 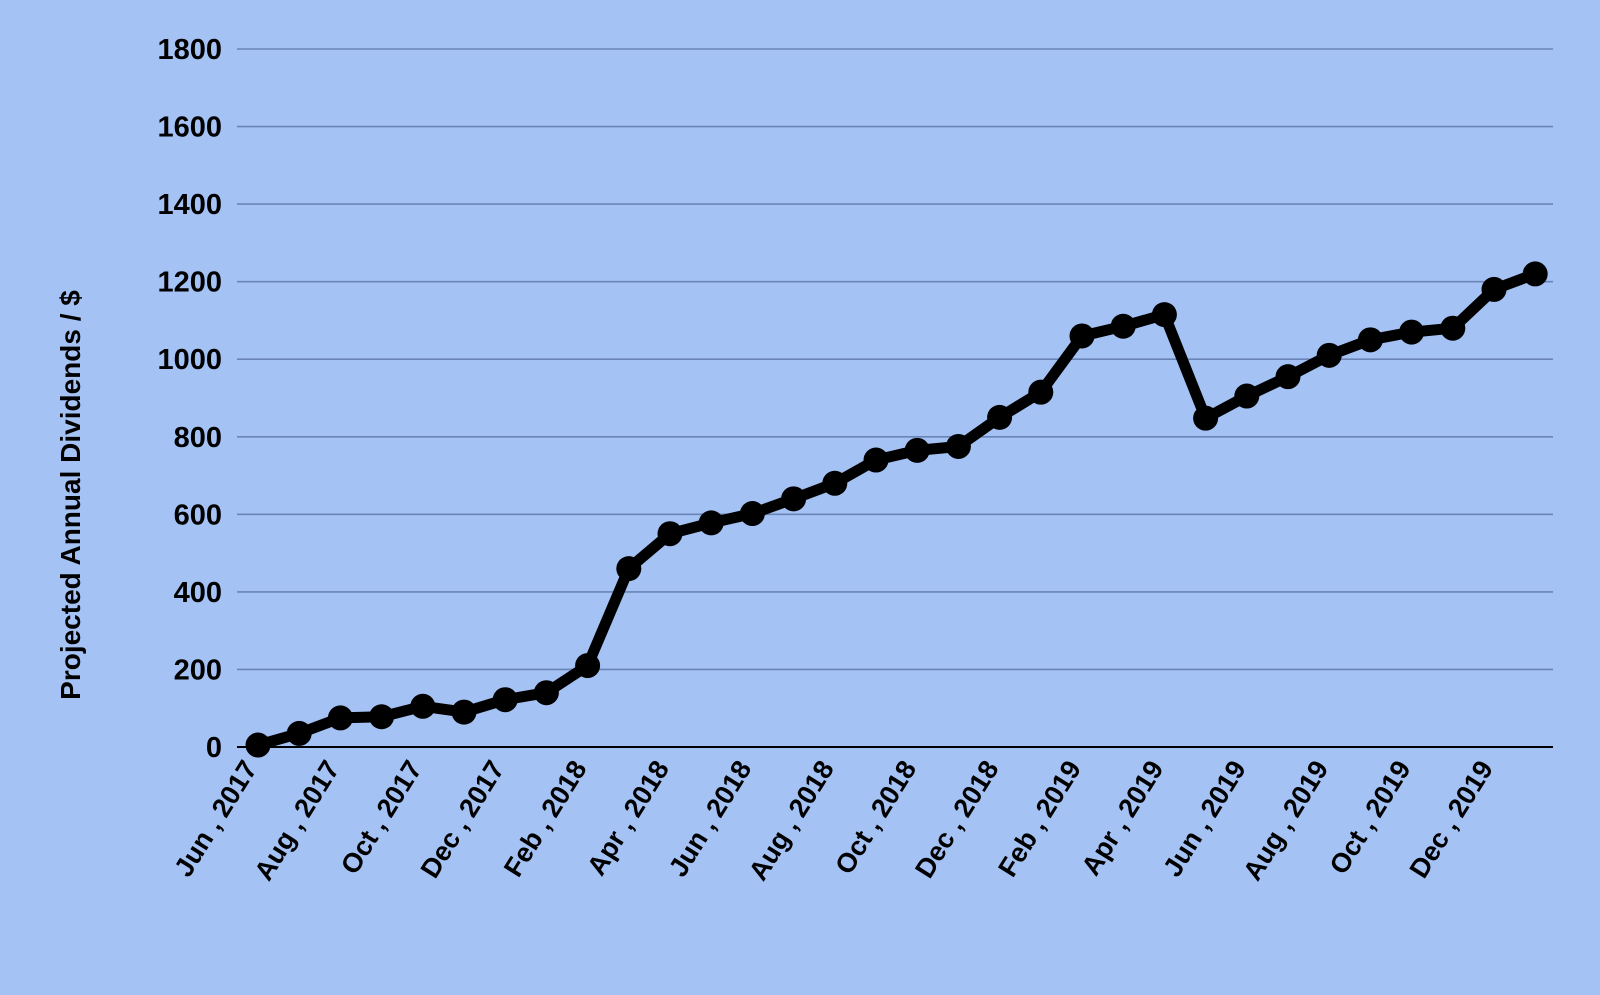 What do you see at coordinates (198, 438) in the screenshot?
I see `y-tick-label: 800` at bounding box center [198, 438].